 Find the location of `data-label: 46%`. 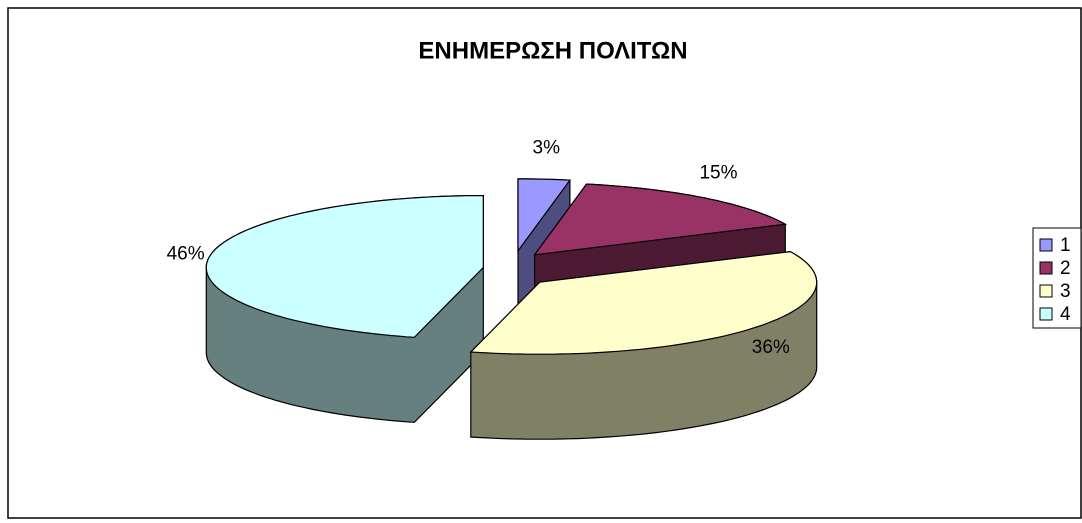

data-label: 46% is located at coordinates (186, 254).